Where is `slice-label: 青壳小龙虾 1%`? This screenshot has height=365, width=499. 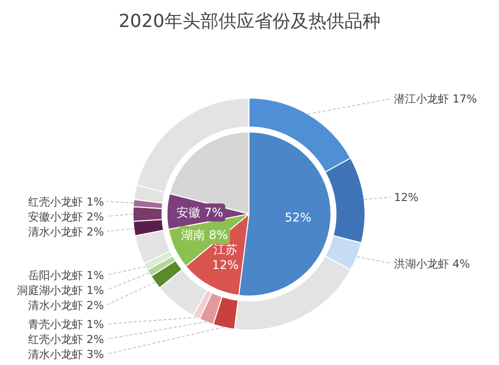 slice-label: 青壳小龙虾 1% is located at coordinates (66, 324).